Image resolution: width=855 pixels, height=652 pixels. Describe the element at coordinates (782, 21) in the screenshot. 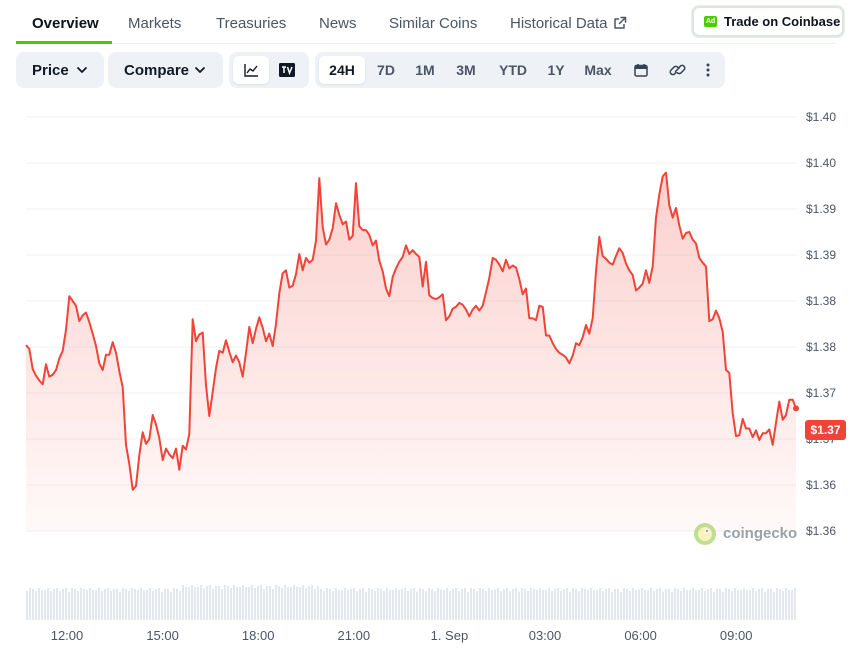

I see `trade-button-label: Trade on Coinbase` at that location.